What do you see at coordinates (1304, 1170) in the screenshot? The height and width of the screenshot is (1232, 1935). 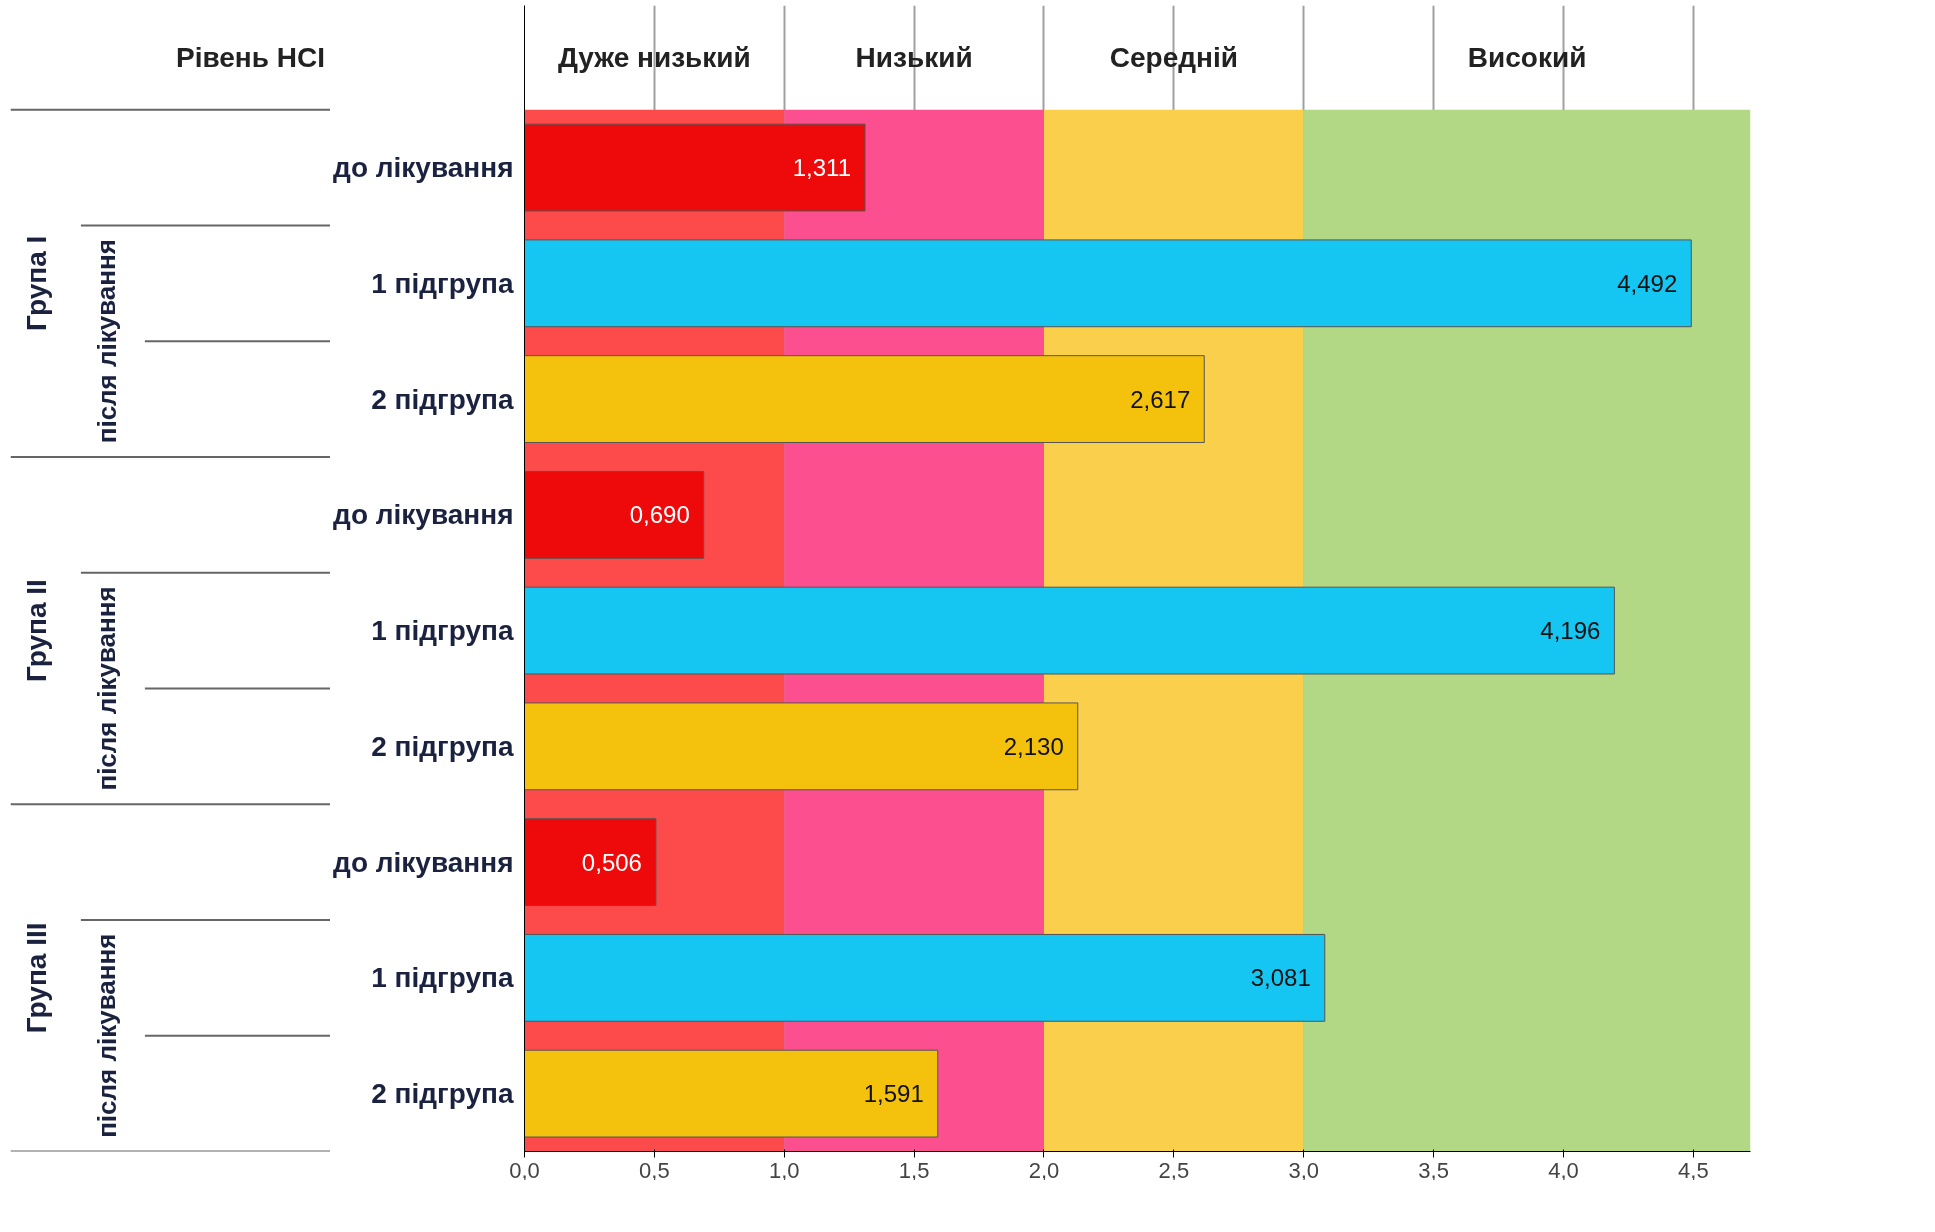 I see `x-tick-label: 3,0` at bounding box center [1304, 1170].